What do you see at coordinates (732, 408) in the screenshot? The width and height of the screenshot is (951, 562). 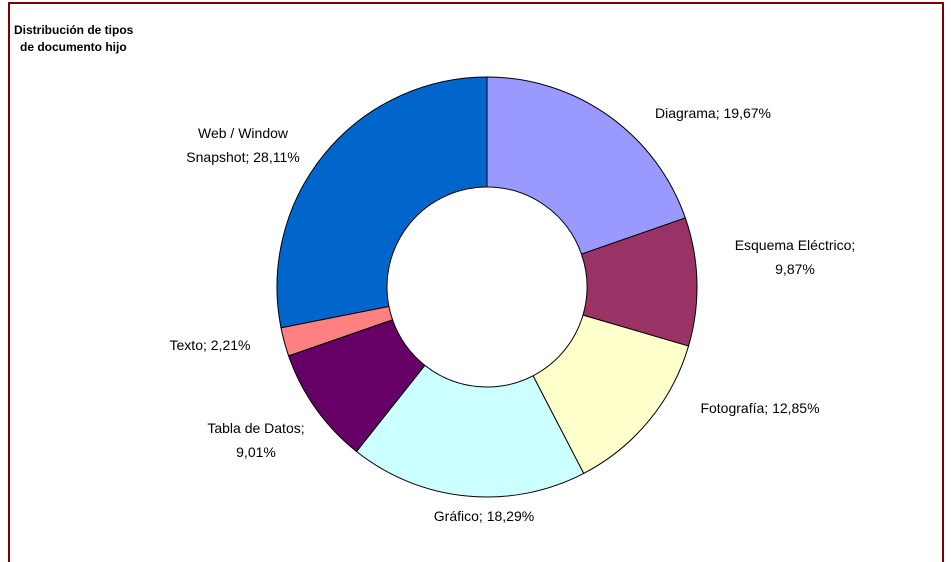 I see `label-category: Fotografía` at bounding box center [732, 408].